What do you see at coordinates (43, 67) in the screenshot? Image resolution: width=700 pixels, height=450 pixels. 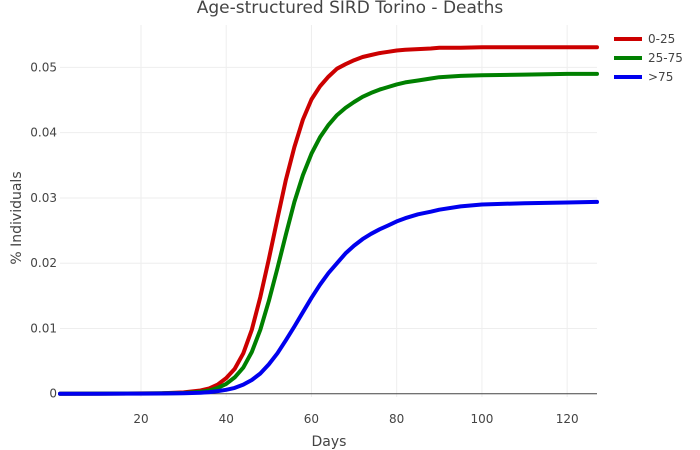 I see `y-tick-label: 0.05` at bounding box center [43, 67].